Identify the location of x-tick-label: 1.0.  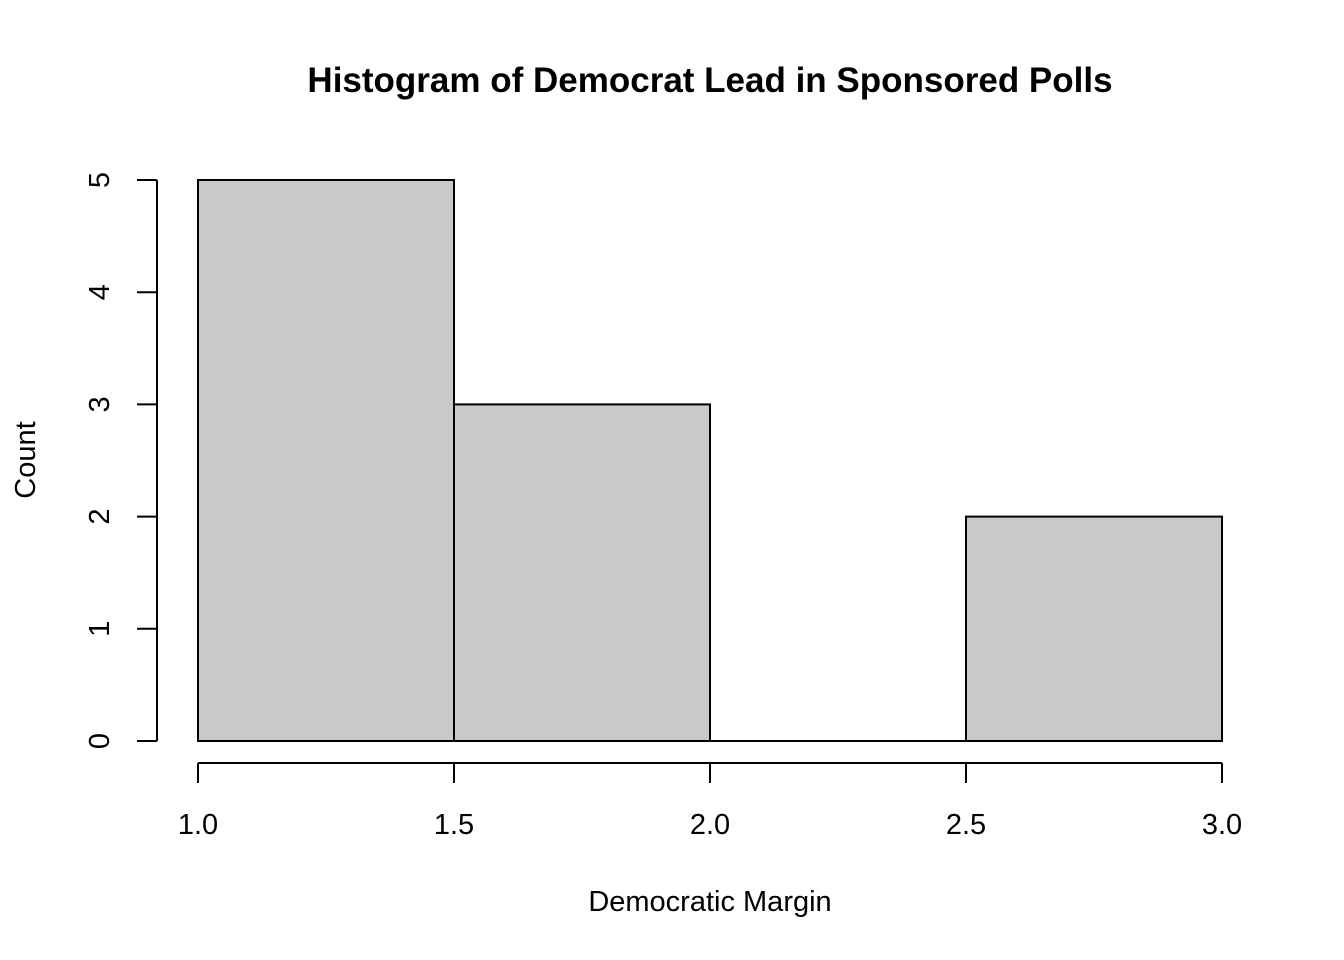
(198, 825).